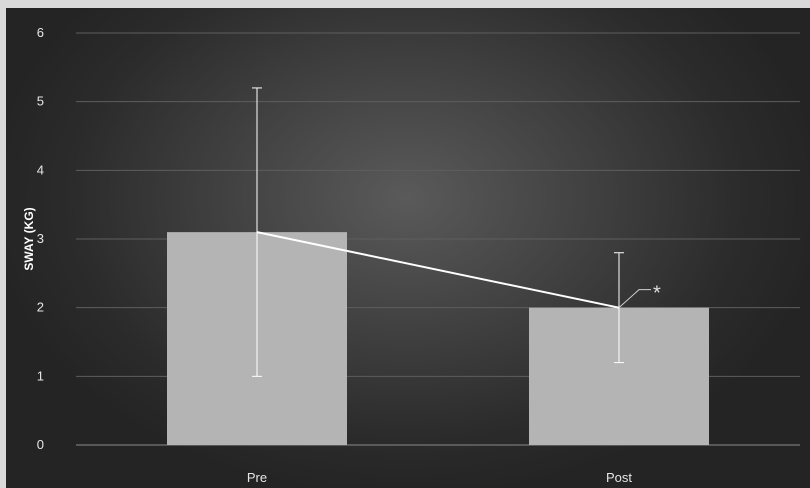 This screenshot has width=810, height=488. Describe the element at coordinates (657, 294) in the screenshot. I see `significance-marker: *` at that location.